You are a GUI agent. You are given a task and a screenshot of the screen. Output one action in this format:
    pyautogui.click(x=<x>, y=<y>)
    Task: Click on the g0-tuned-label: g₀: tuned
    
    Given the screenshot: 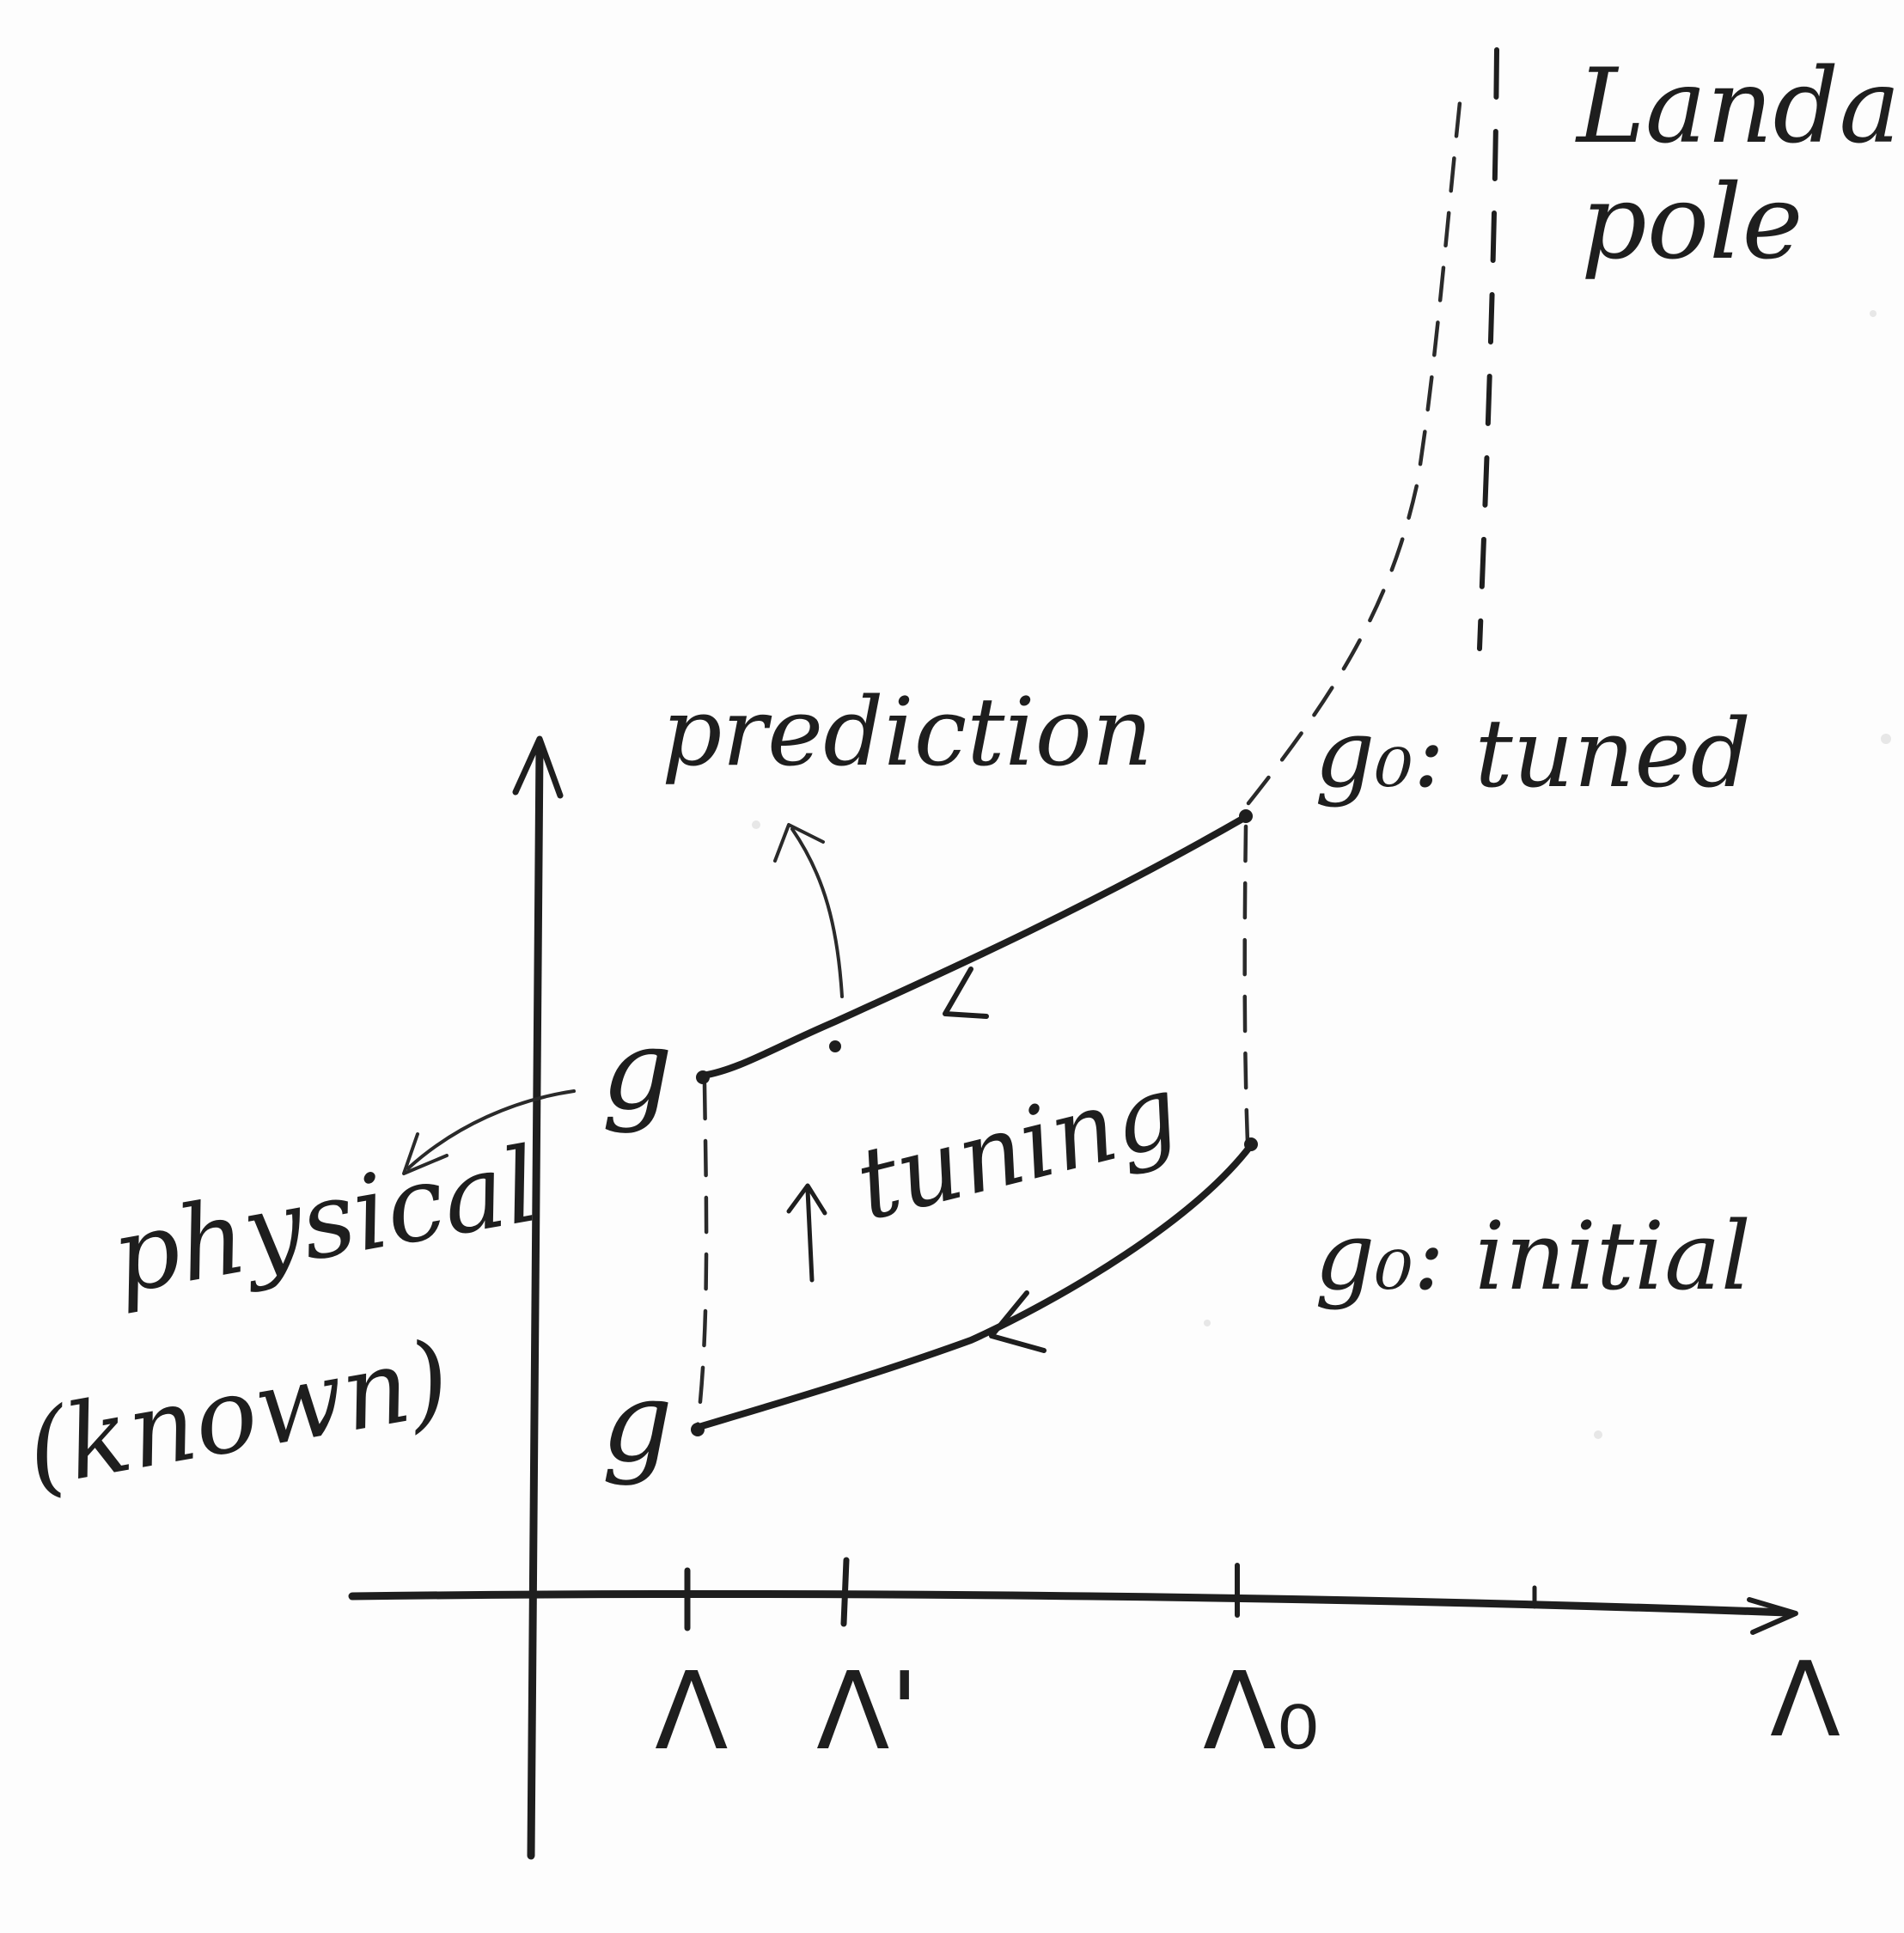 What is the action you would take?
    pyautogui.click(x=1533, y=753)
    